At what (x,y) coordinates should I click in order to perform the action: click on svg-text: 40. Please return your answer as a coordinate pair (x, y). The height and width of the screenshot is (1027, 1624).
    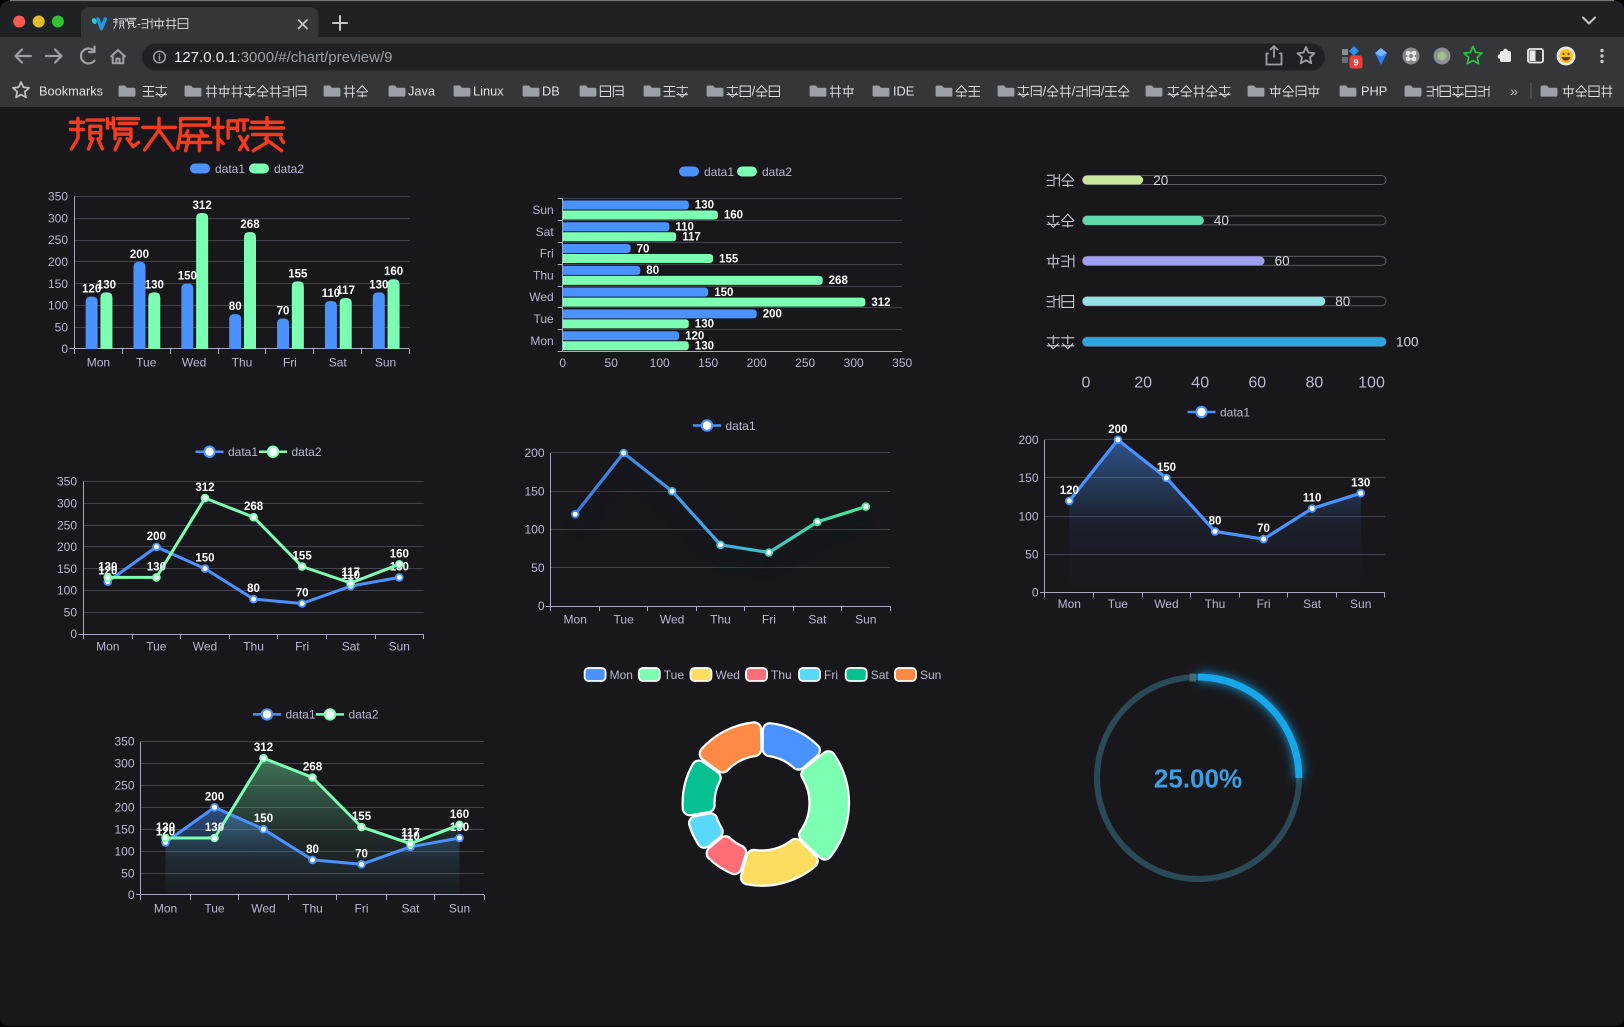
    Looking at the image, I should click on (1221, 220).